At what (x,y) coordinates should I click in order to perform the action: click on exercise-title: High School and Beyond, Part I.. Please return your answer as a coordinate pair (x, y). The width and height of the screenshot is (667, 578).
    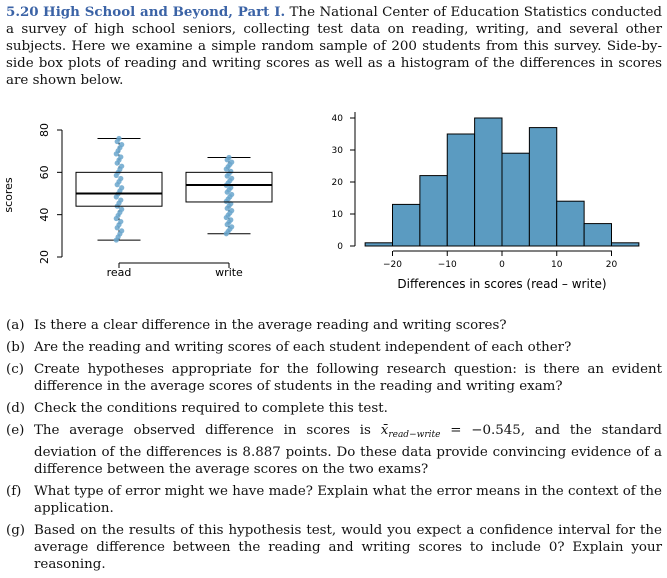
    Looking at the image, I should click on (164, 12).